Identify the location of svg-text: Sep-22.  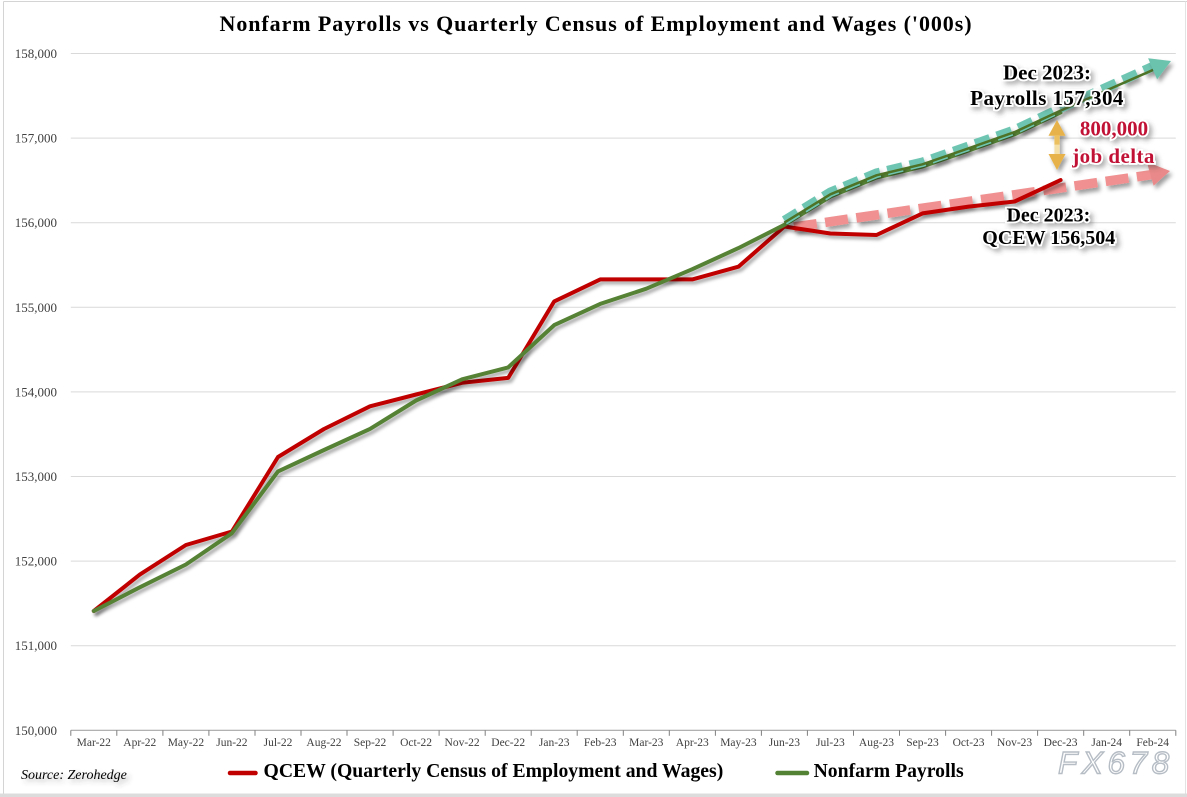
(370, 743).